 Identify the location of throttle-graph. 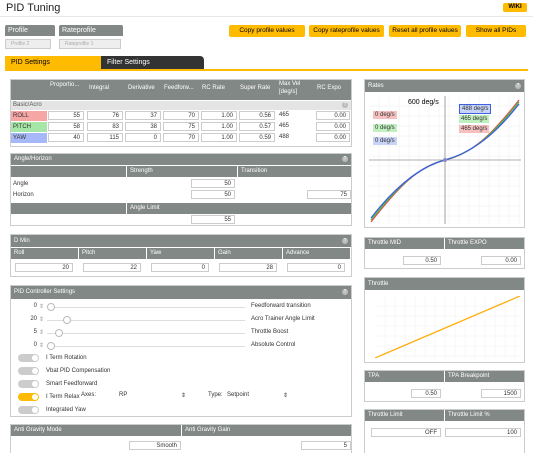
(447, 327).